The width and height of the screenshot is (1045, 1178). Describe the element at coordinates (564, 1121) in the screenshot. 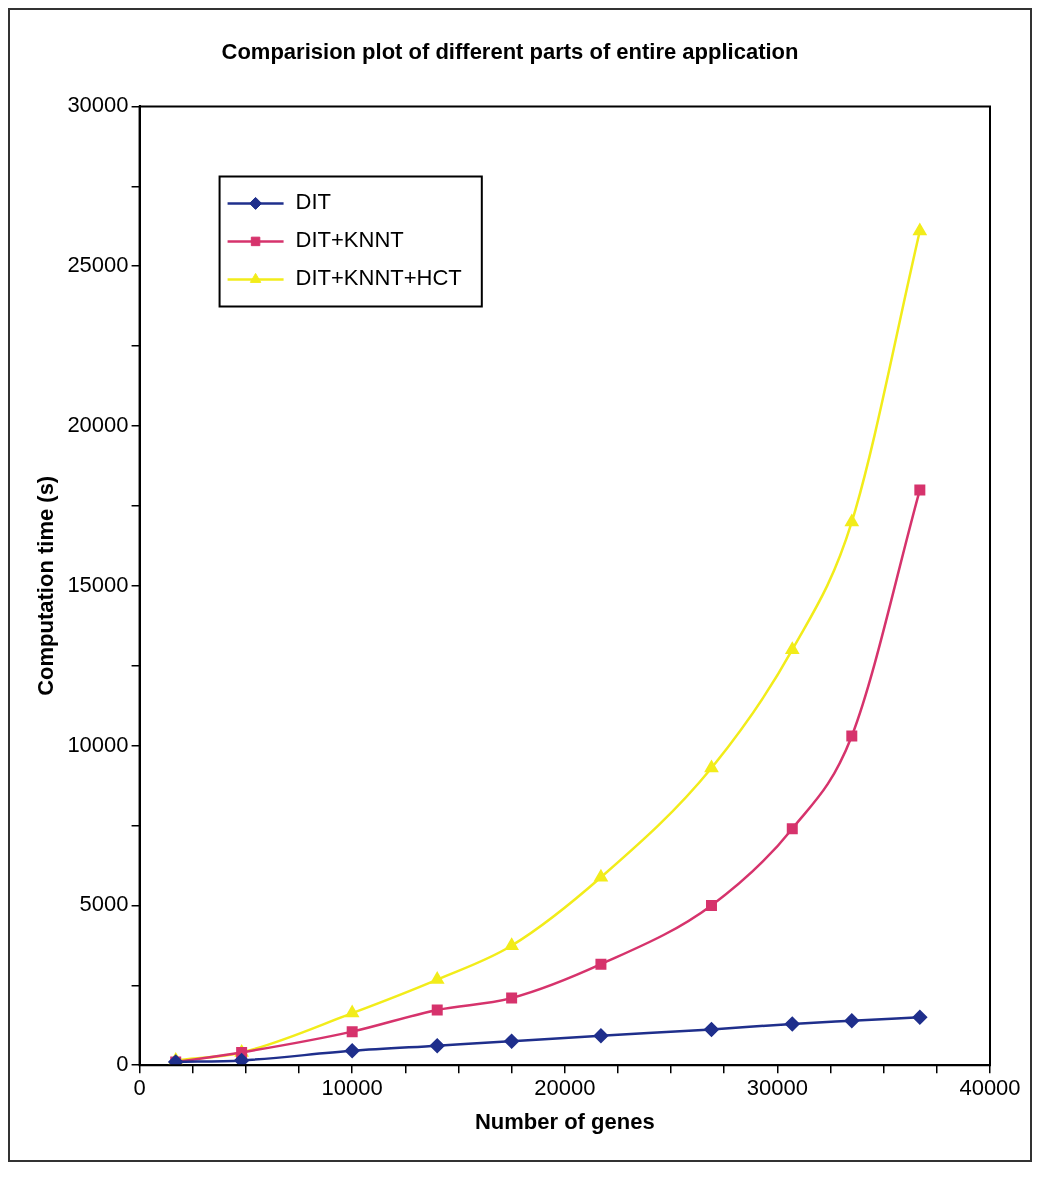

I see `x-axis-title: Number of genes` at that location.